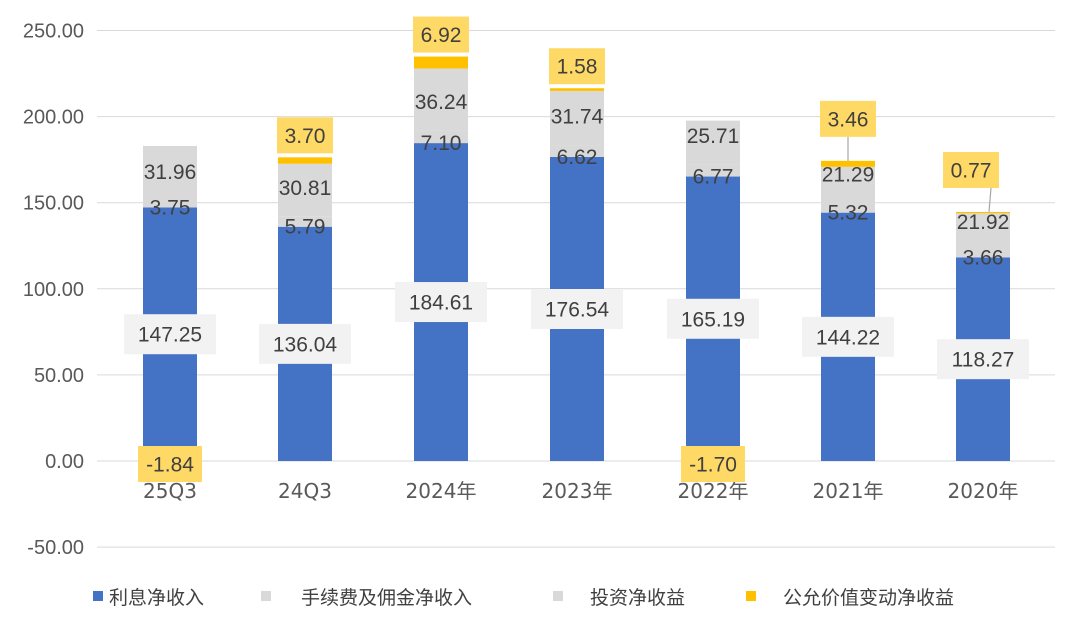 The image size is (1080, 633). I want to click on data-label-fairvalue: 3.70, so click(305, 136).